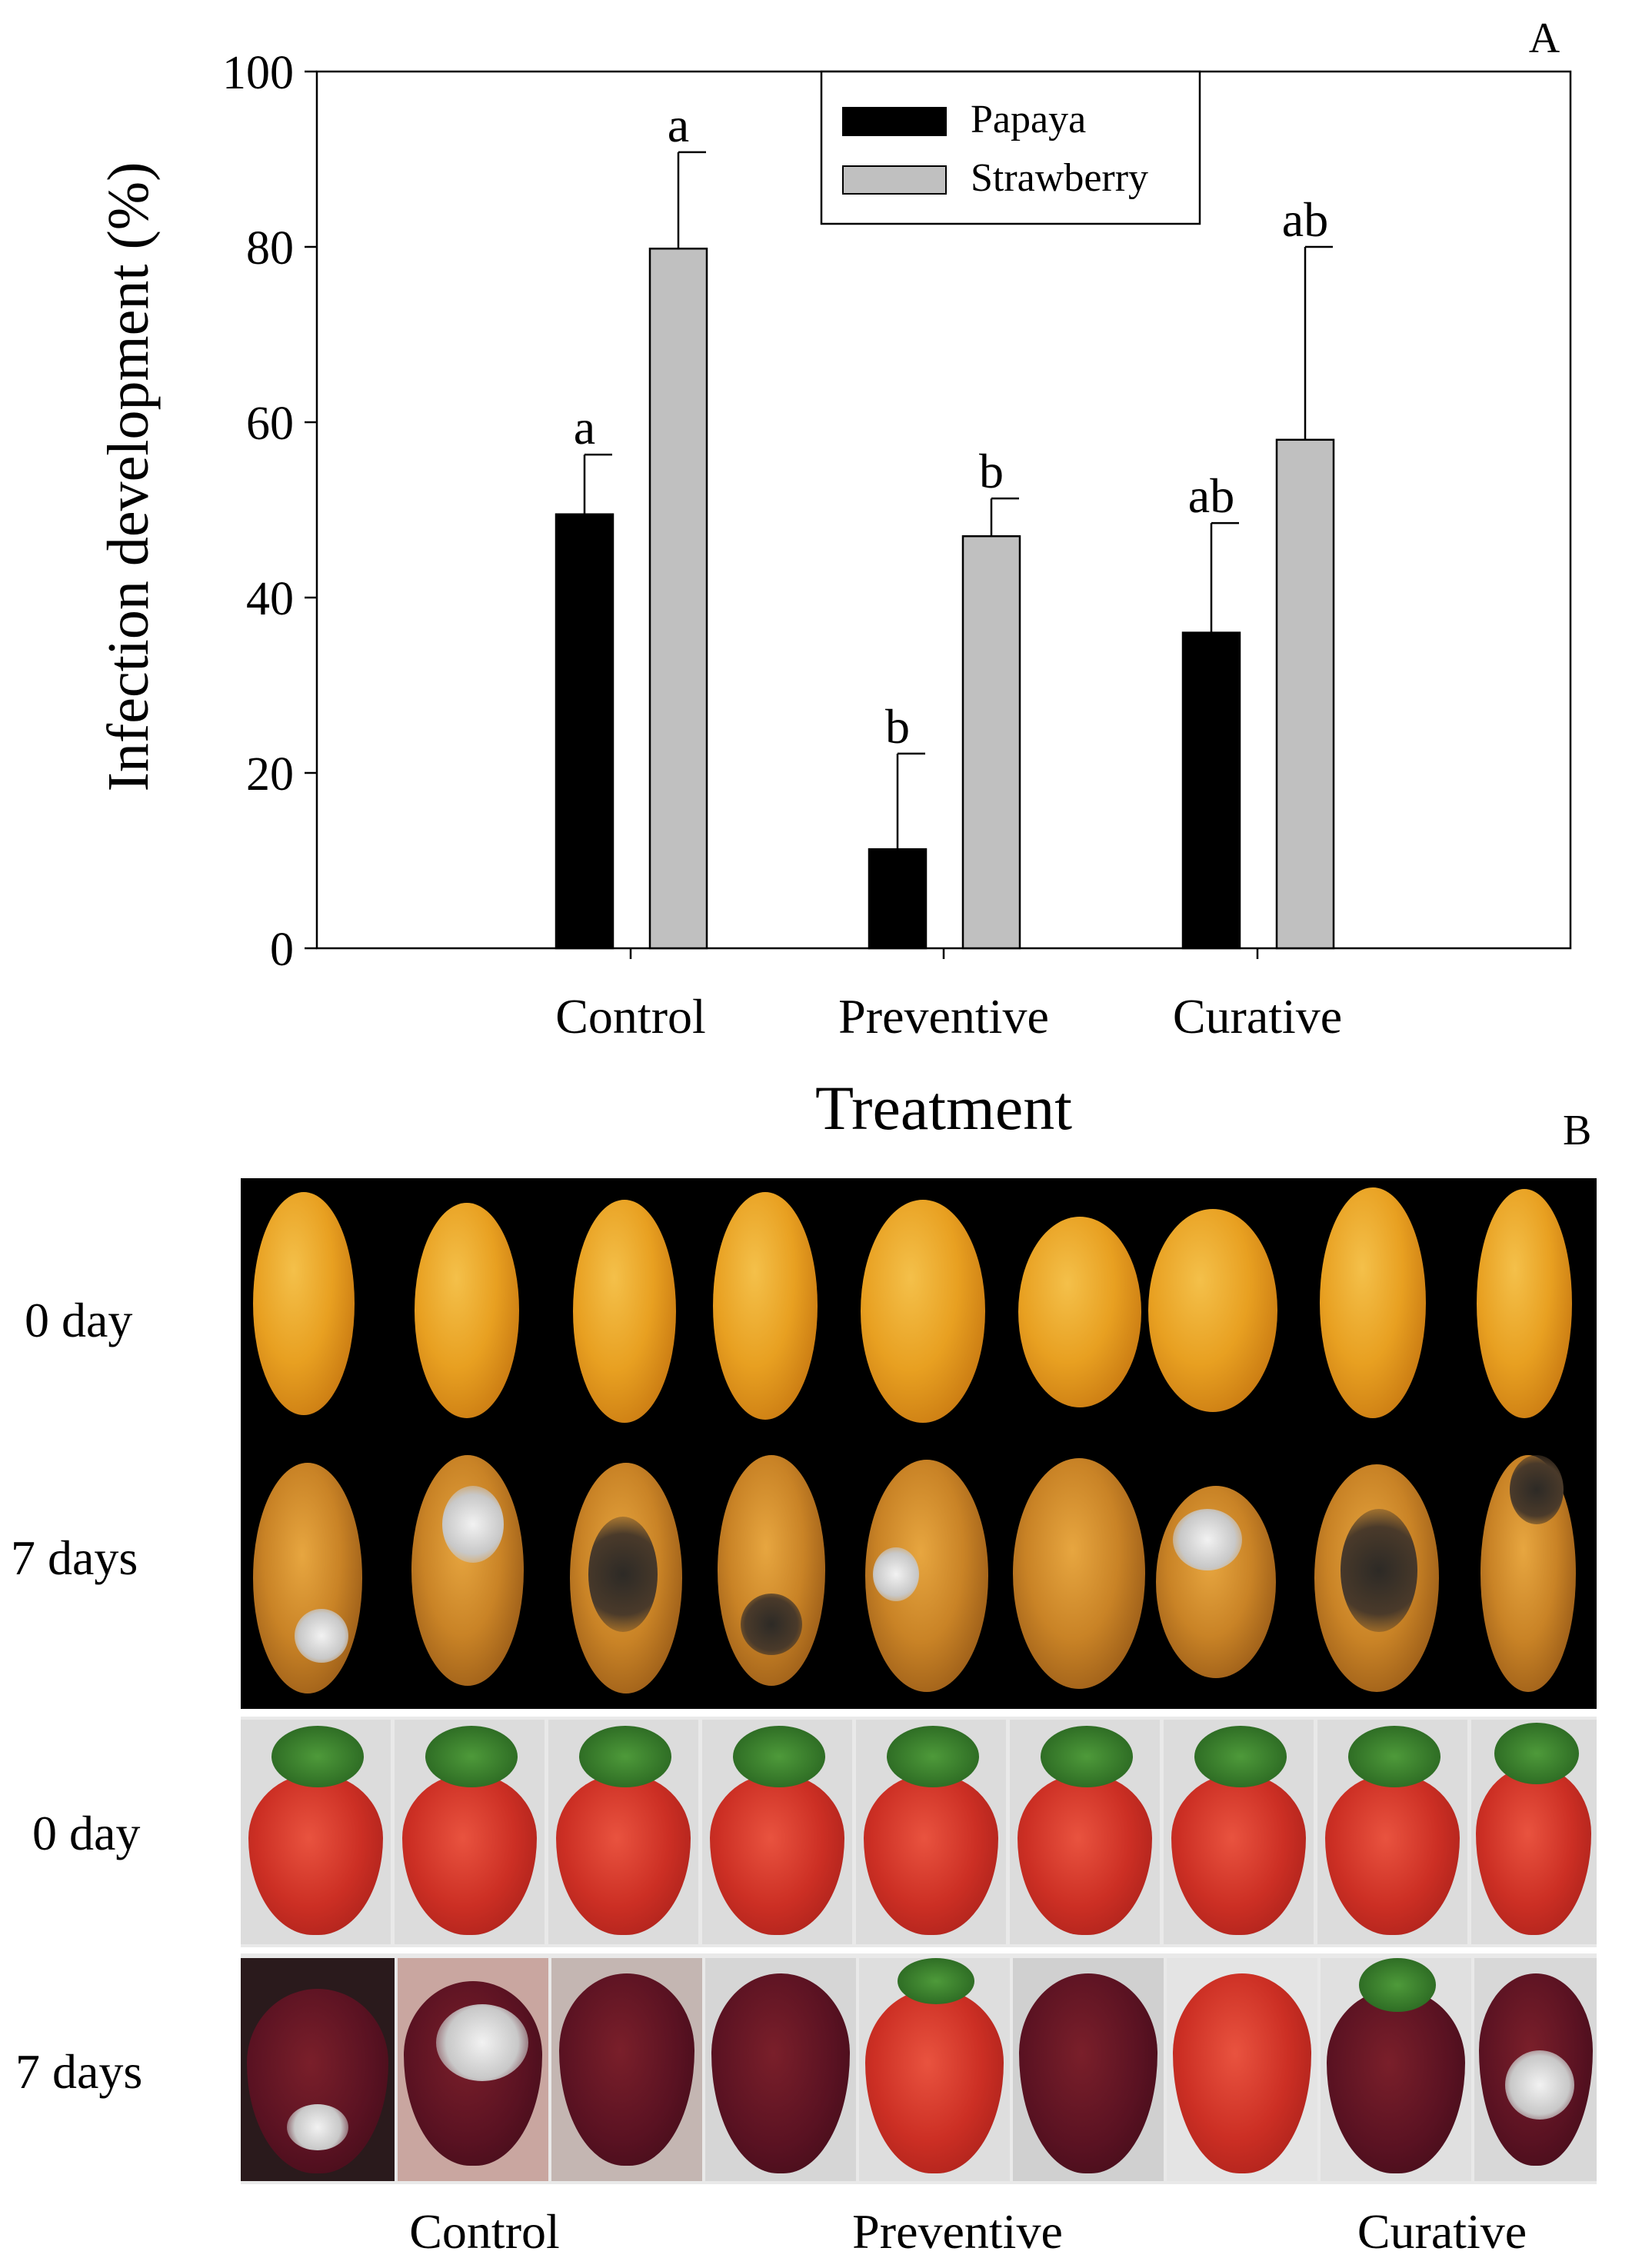 This screenshot has height=2268, width=1642. What do you see at coordinates (128, 477) in the screenshot?
I see `y-axis-title: Infection development (%)` at bounding box center [128, 477].